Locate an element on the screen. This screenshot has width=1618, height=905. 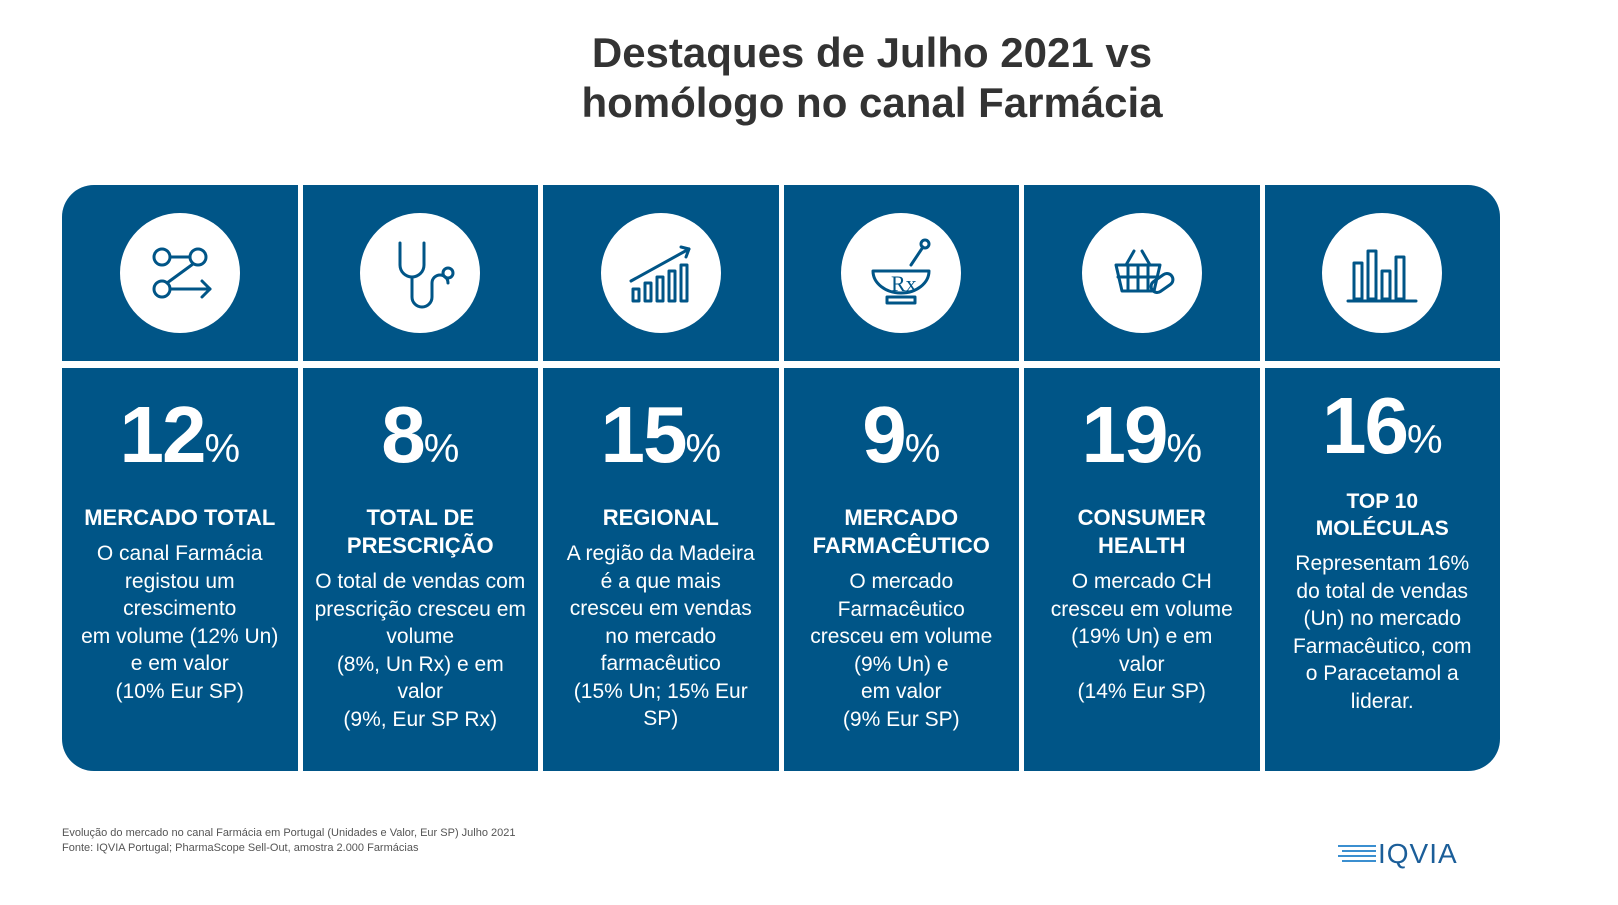
number: 16 is located at coordinates (1365, 425).